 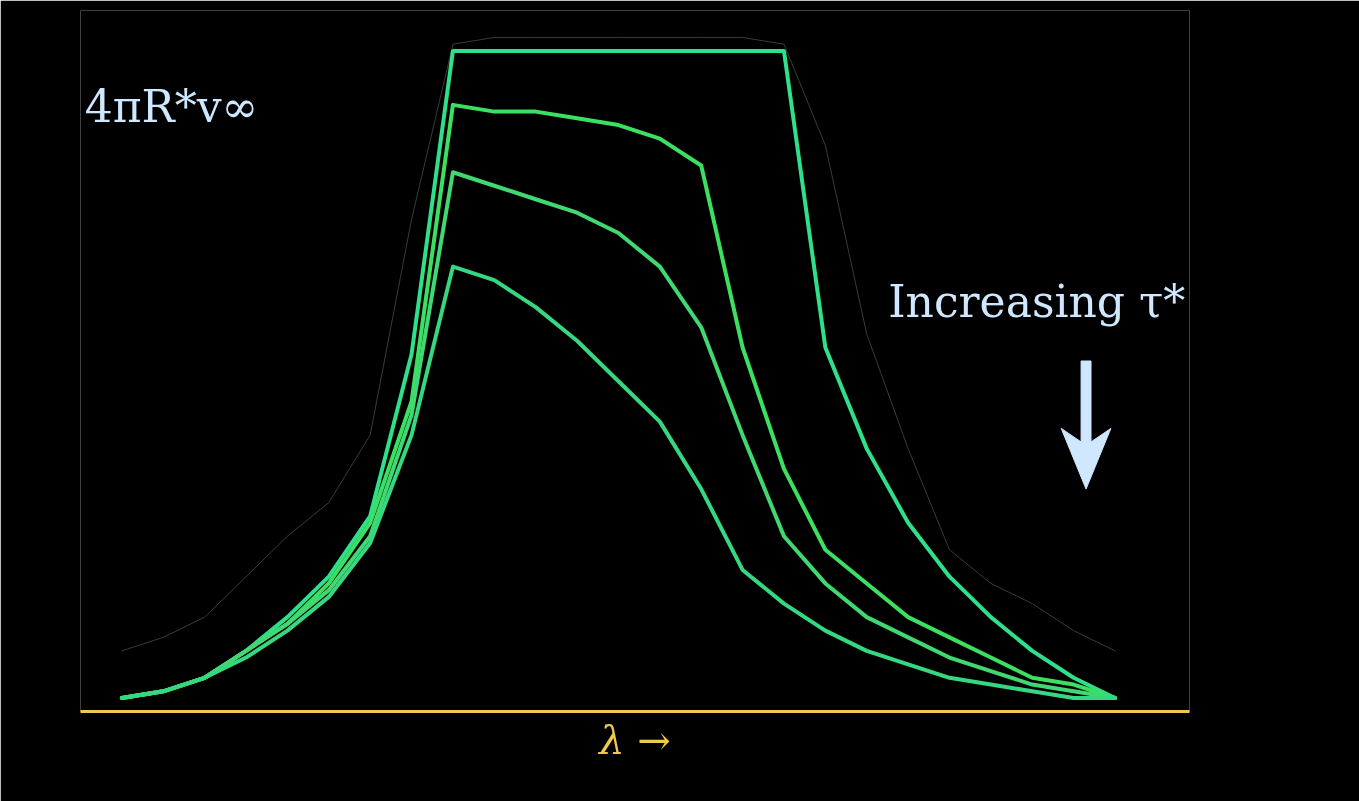 What do you see at coordinates (634, 739) in the screenshot?
I see `x-axis-title: λ →` at bounding box center [634, 739].